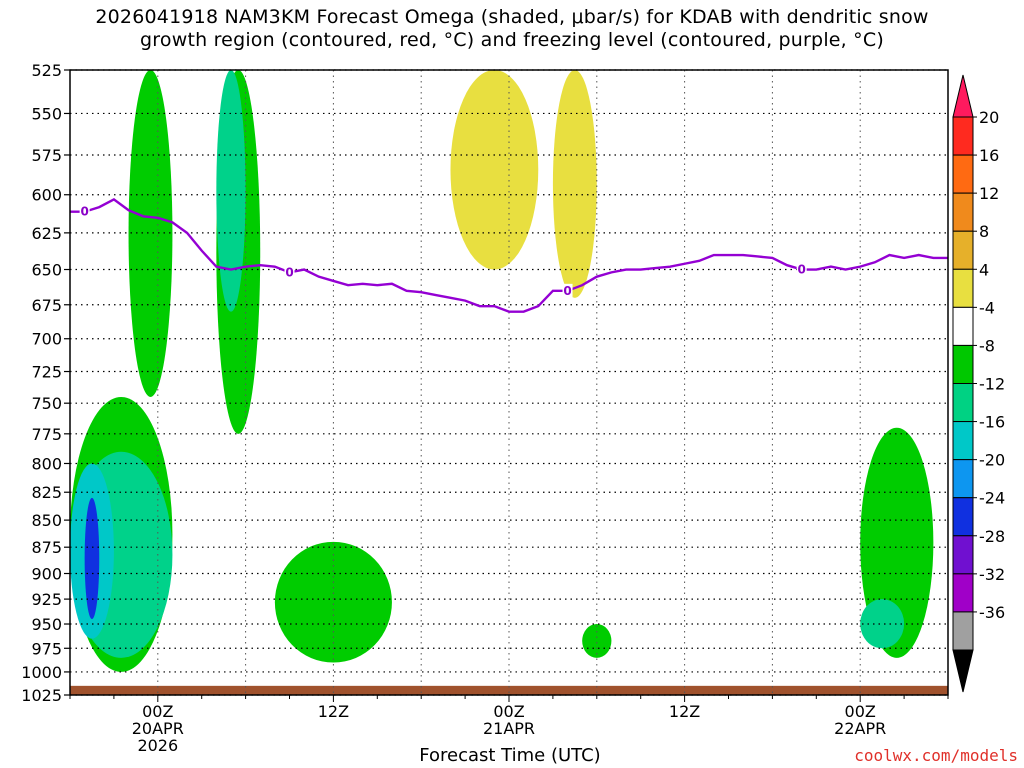 This screenshot has width=1024, height=768. I want to click on y-tick-label: 900, so click(46, 574).